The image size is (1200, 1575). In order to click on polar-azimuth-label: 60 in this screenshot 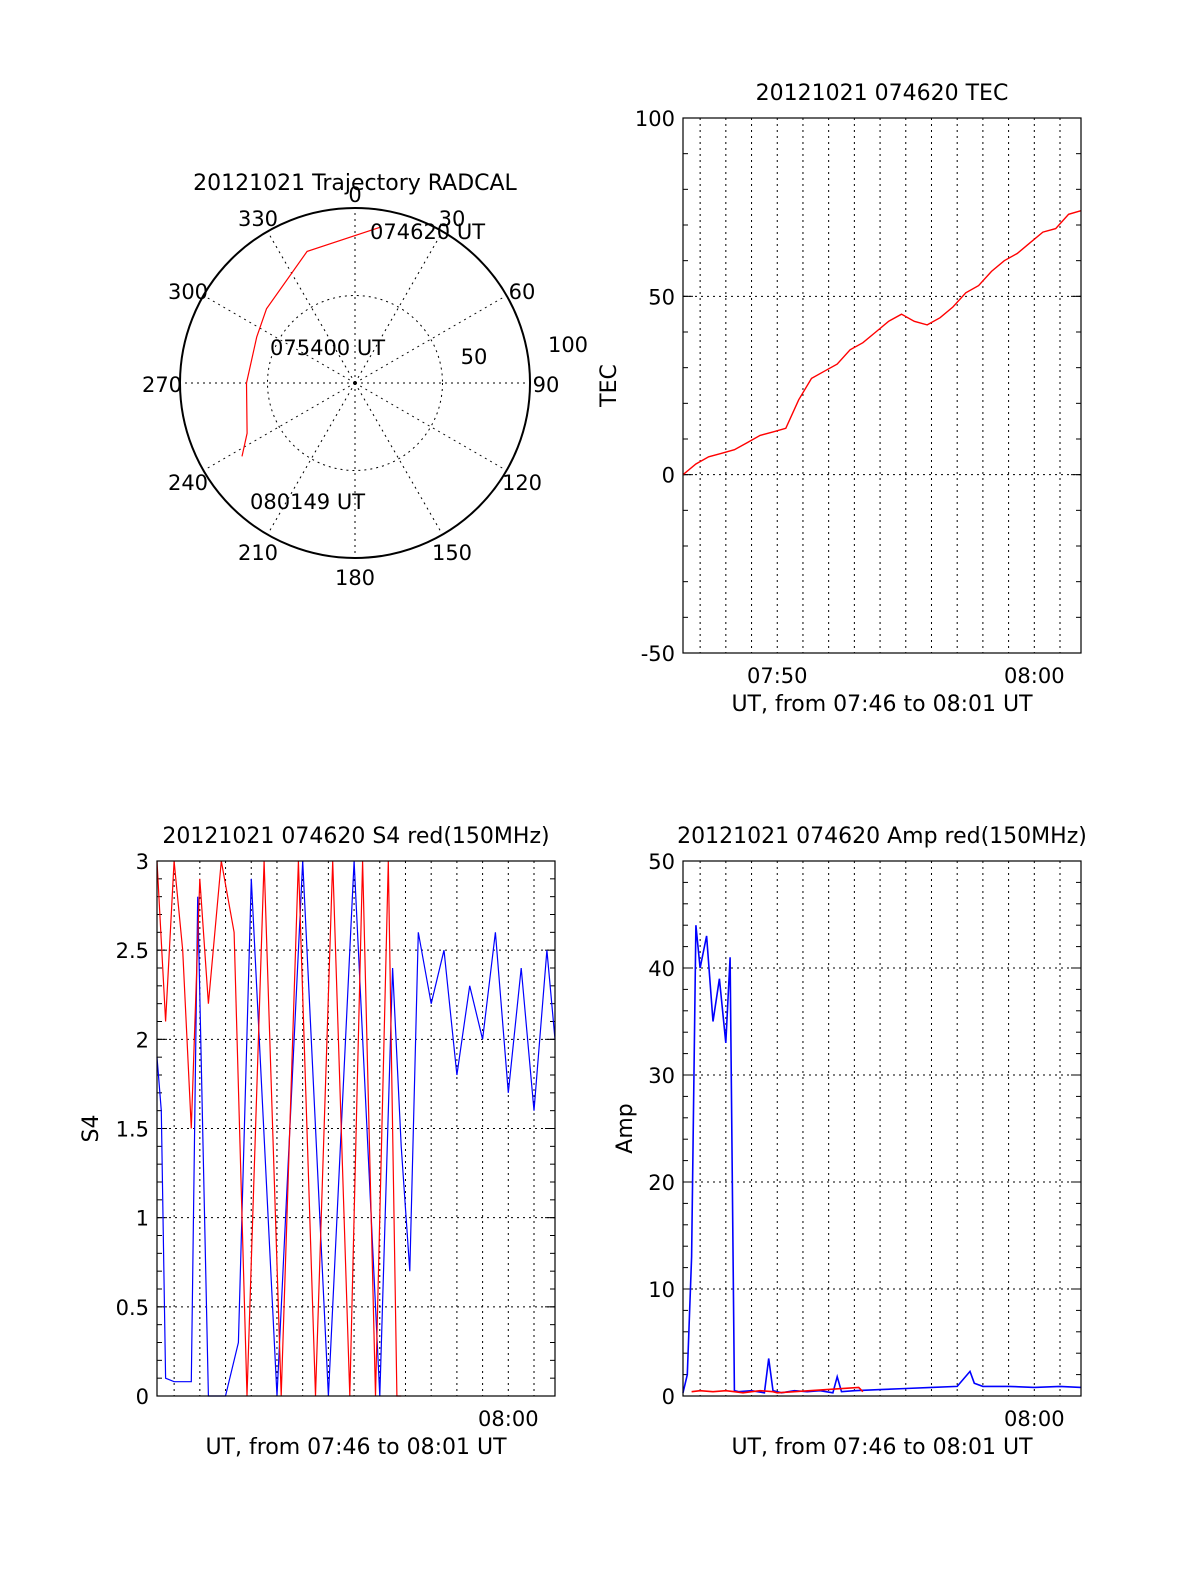, I will do `click(522, 292)`.